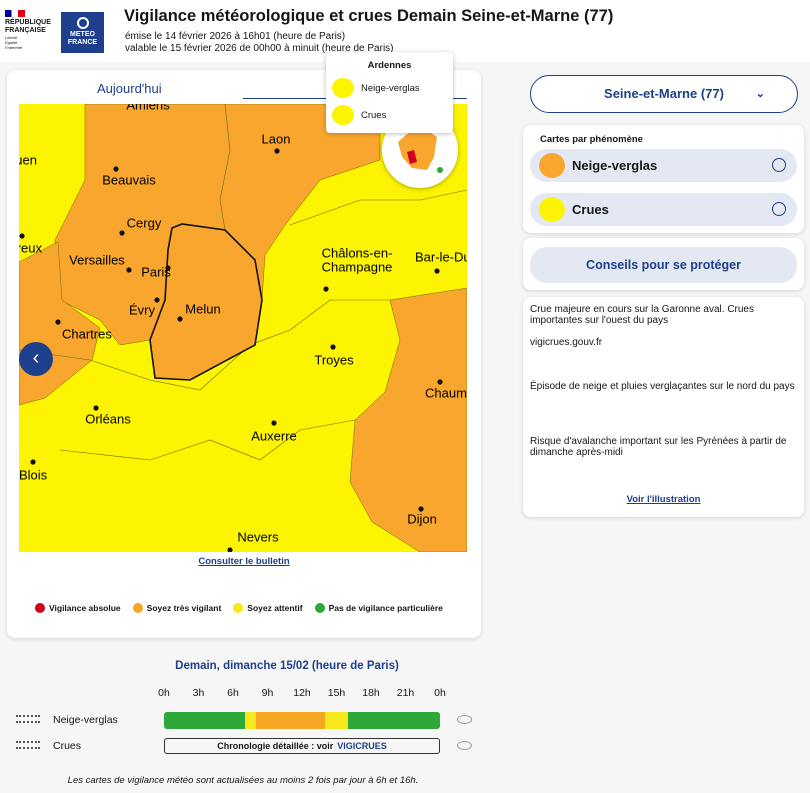 The image size is (810, 793). I want to click on city-label: Troyes, so click(334, 359).